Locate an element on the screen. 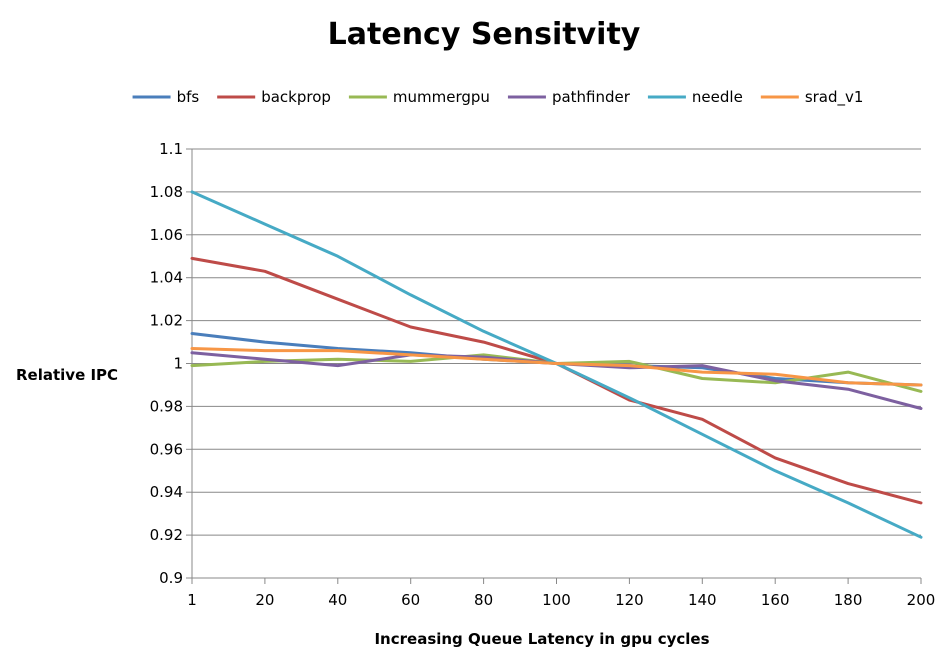 The image size is (950, 653). series-line-srad_v1 is located at coordinates (556, 367).